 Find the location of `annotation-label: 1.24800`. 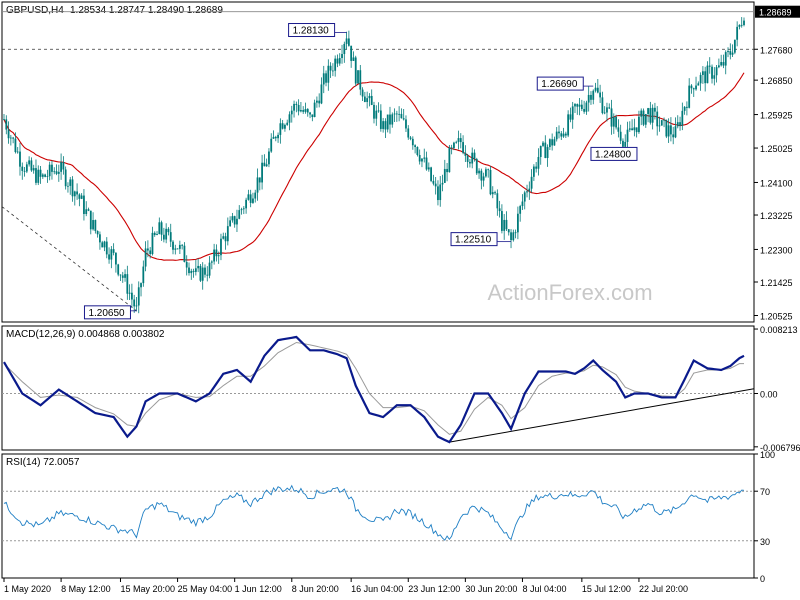

annotation-label: 1.24800 is located at coordinates (613, 154).